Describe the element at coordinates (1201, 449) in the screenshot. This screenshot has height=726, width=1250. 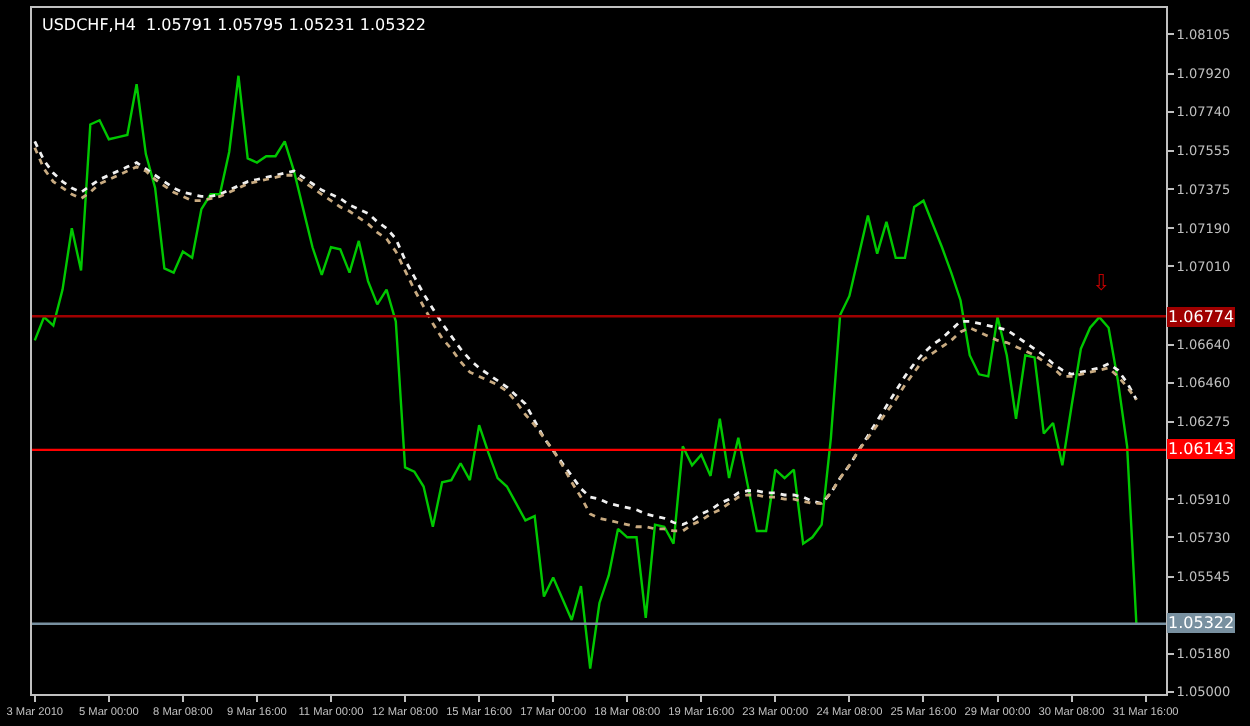
I see `ref-line-label: 1.06143` at that location.